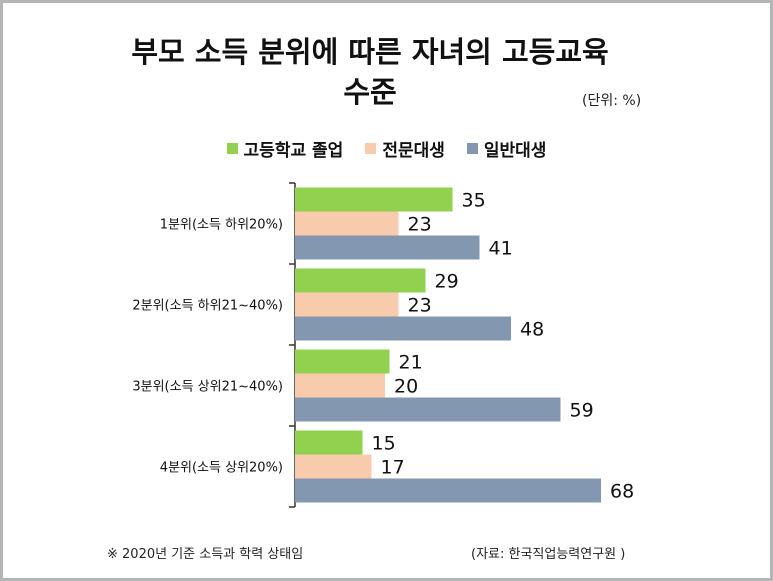 This screenshot has height=581, width=773. What do you see at coordinates (371, 148) in the screenshot?
I see `legend-swatch-college` at bounding box center [371, 148].